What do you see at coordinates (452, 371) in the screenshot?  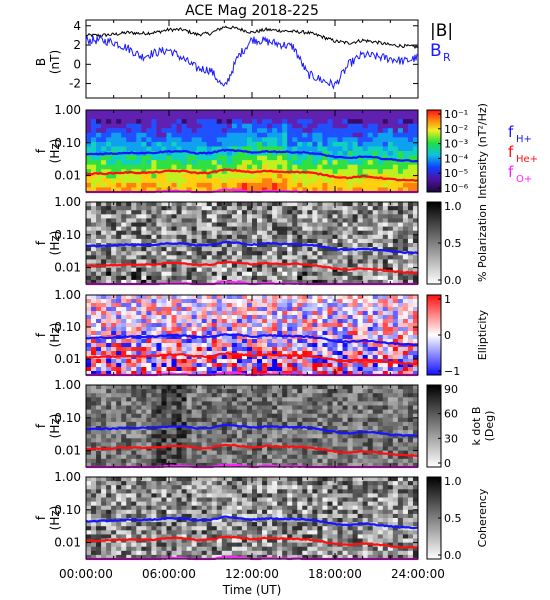 I see `colorbar-tick-label: −1` at bounding box center [452, 371].